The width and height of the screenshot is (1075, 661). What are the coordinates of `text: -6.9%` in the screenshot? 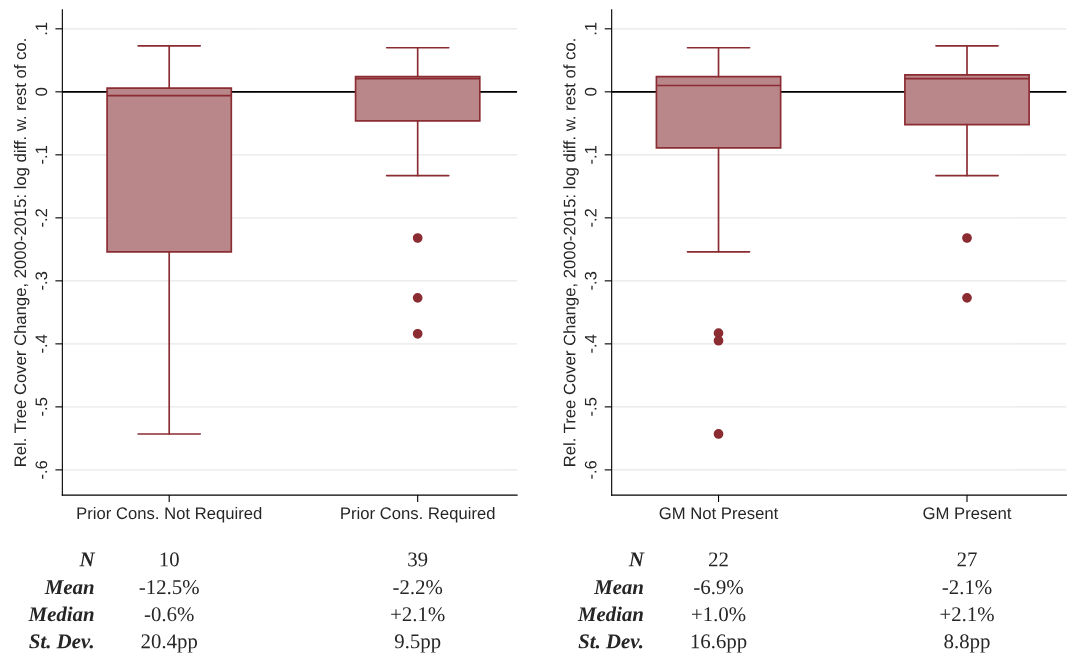 It's located at (718, 587).